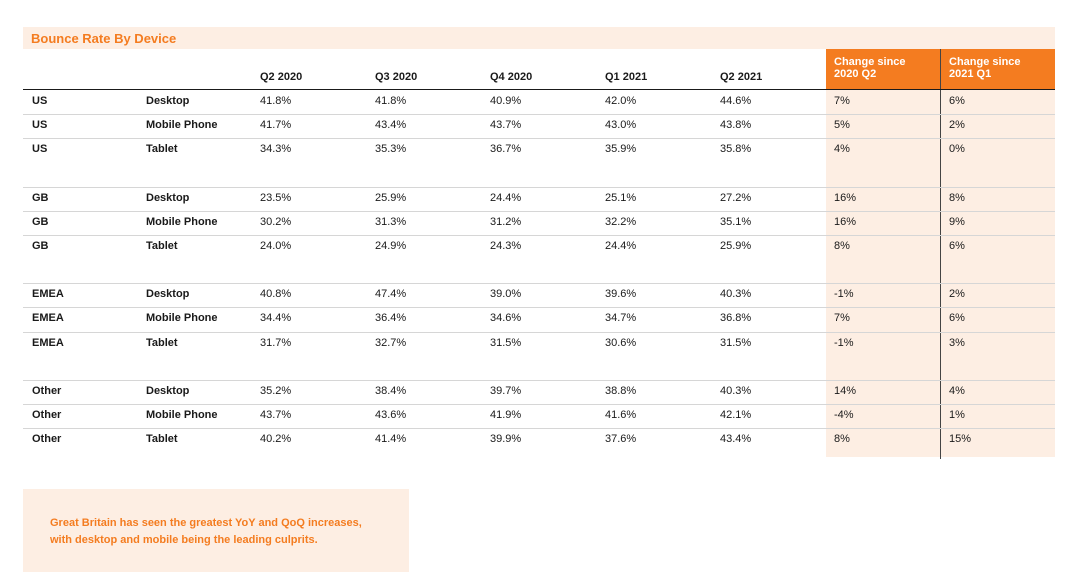  Describe the element at coordinates (506, 342) in the screenshot. I see `table-cell: 31.5%` at that location.